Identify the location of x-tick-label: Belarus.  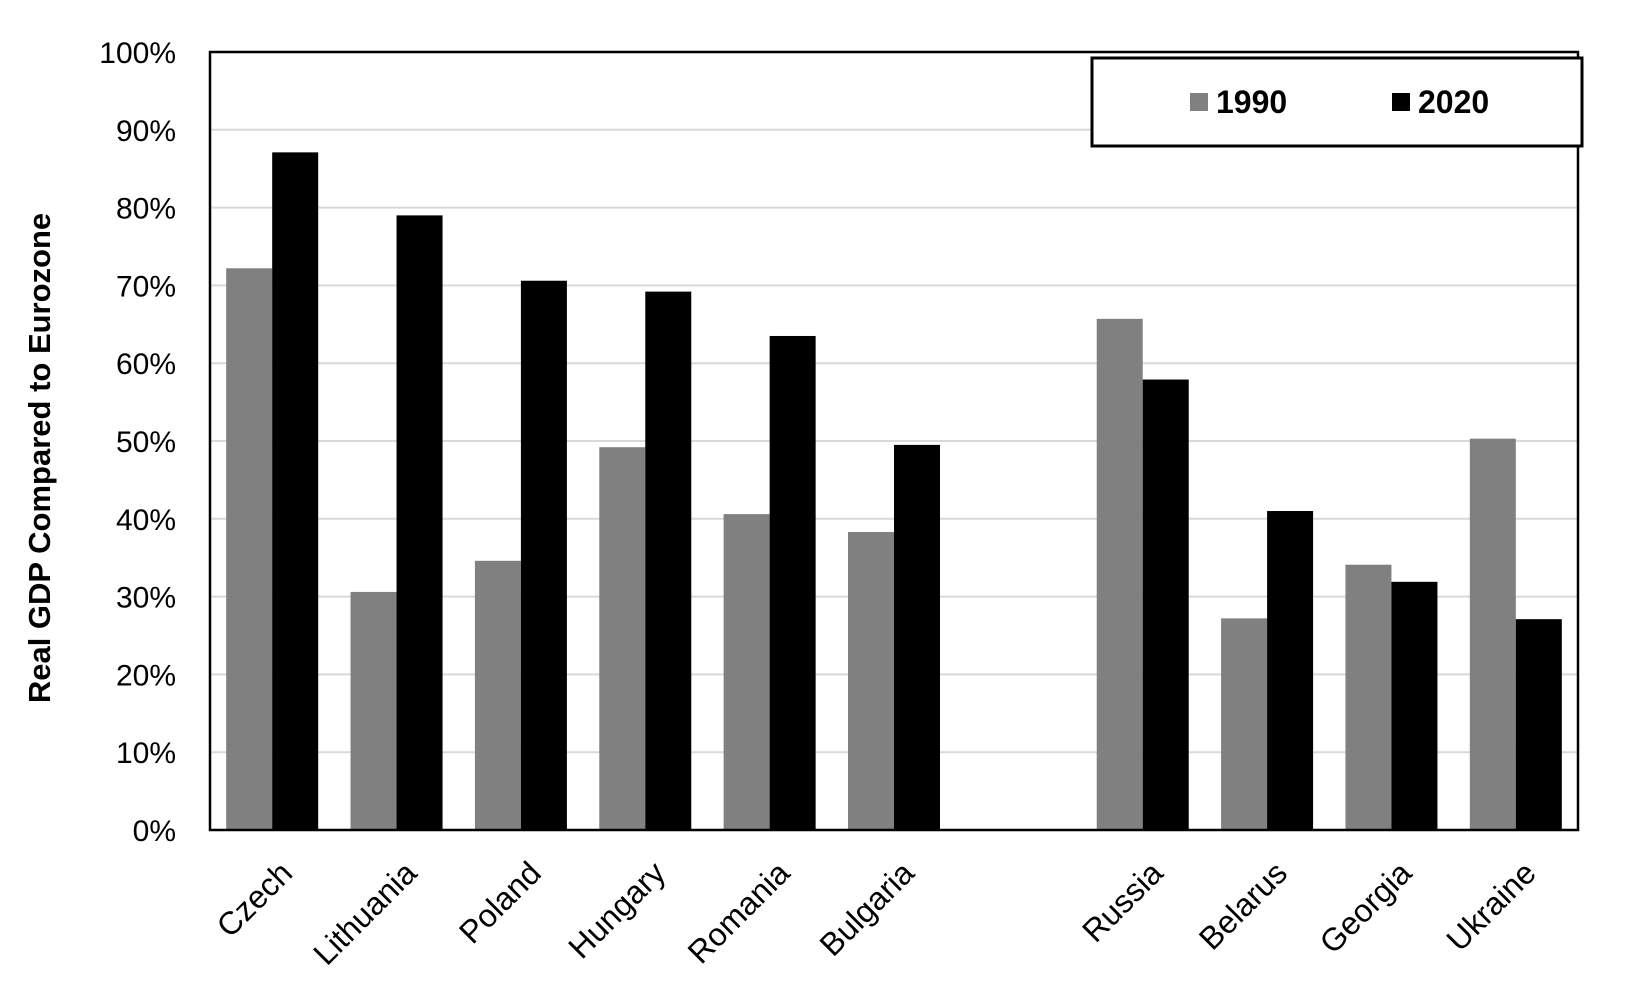
(1243, 905).